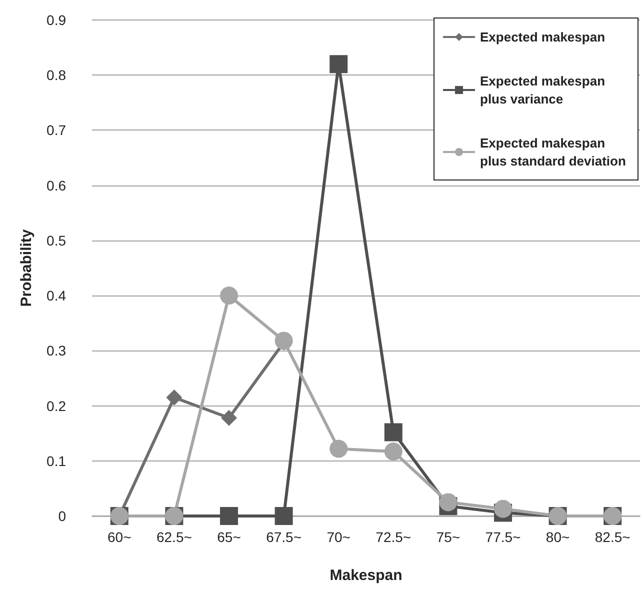  I want to click on x-tick-label: 72.5~, so click(394, 537).